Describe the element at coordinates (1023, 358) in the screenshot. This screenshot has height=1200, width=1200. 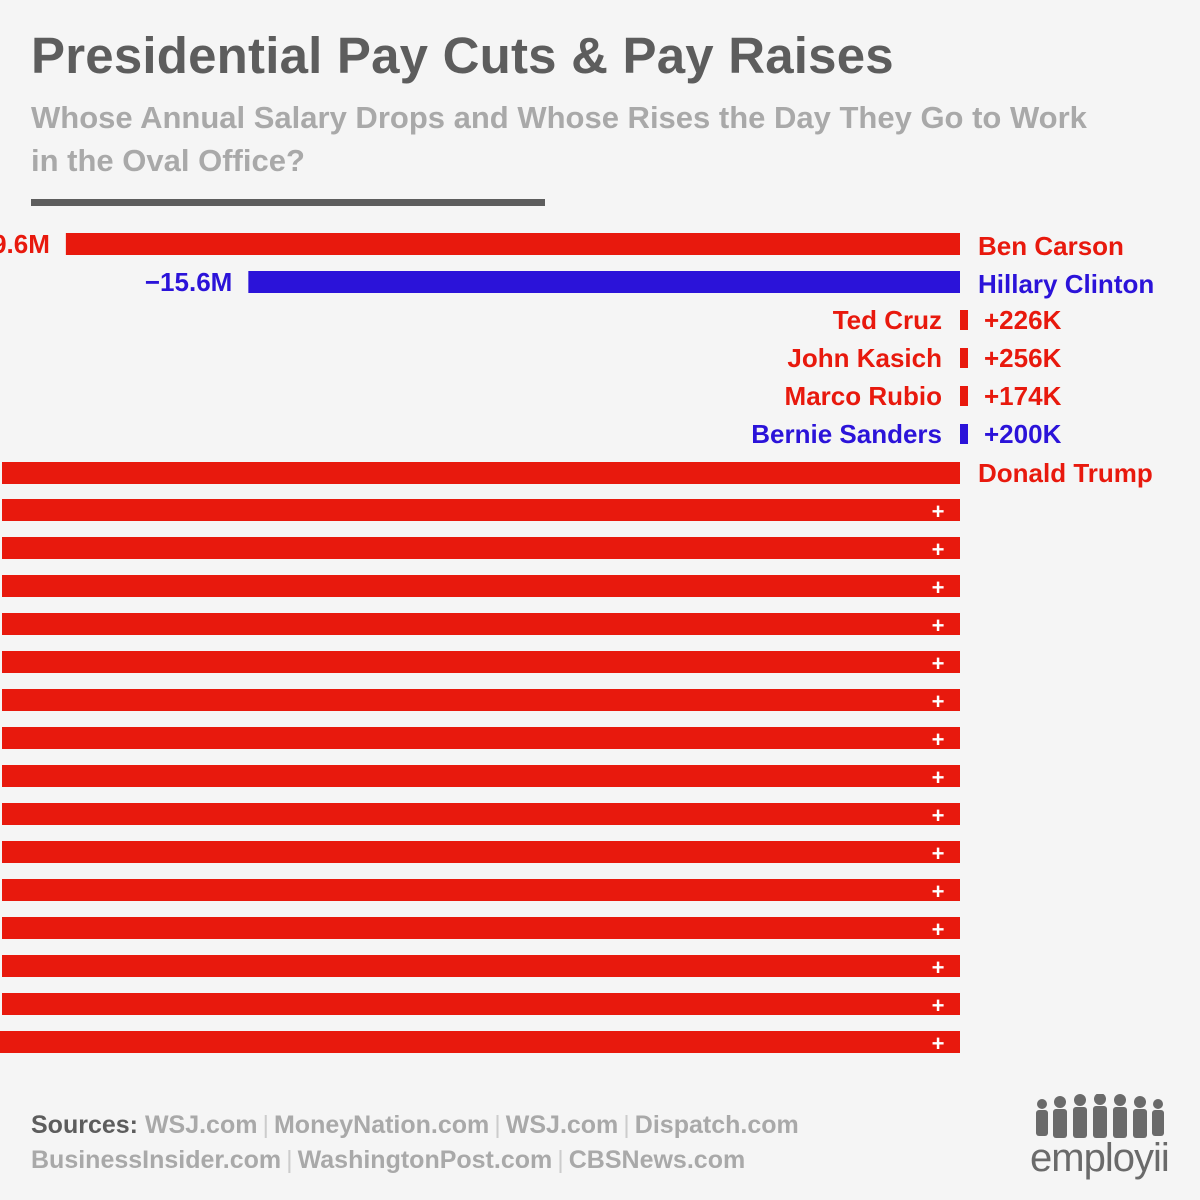
I see `value-label-john-kasich: +256K` at that location.